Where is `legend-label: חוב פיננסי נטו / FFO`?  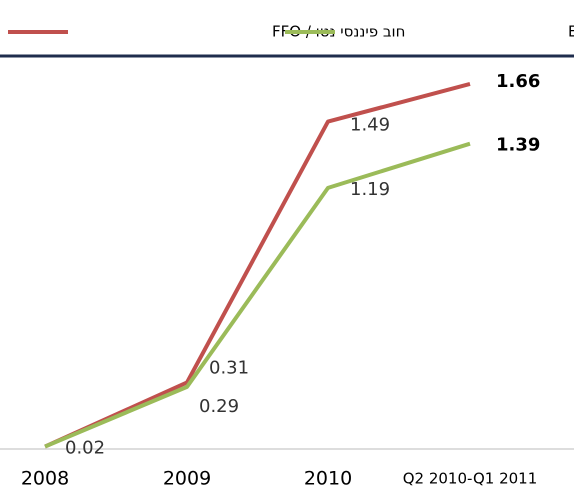 legend-label: חוב פיננסי נטו / FFO is located at coordinates (338, 32).